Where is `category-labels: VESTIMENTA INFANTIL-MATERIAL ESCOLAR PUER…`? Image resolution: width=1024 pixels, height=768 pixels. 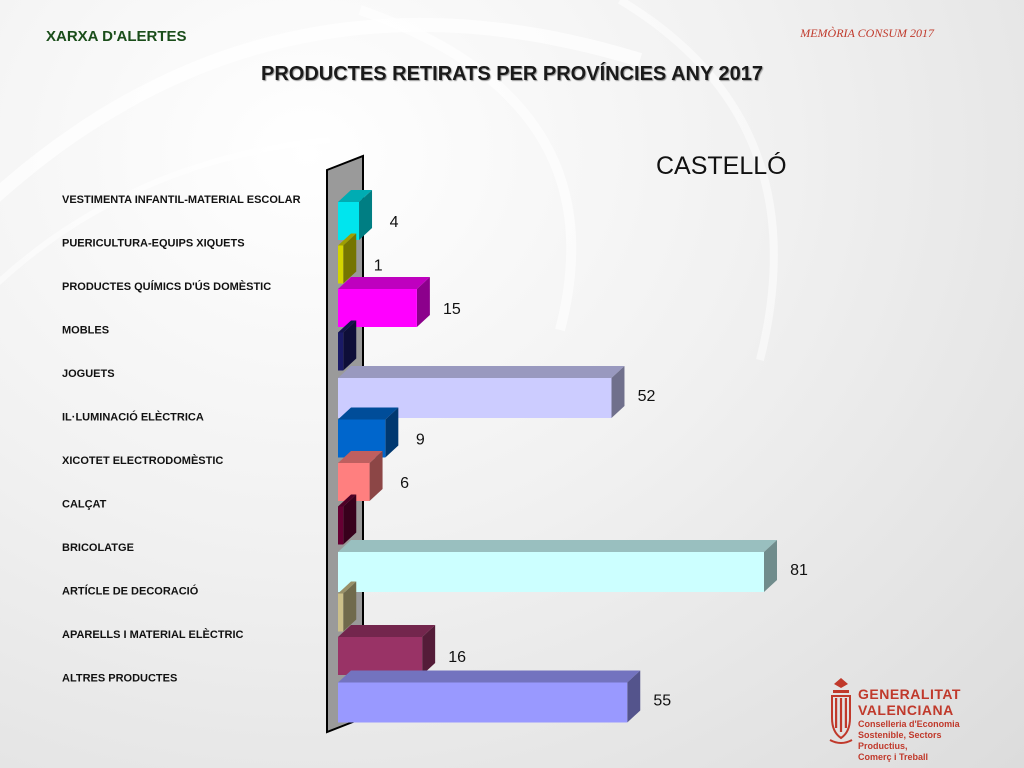
category-labels: VESTIMENTA INFANTIL-MATERIAL ESCOLAR PUER… is located at coordinates (181, 439).